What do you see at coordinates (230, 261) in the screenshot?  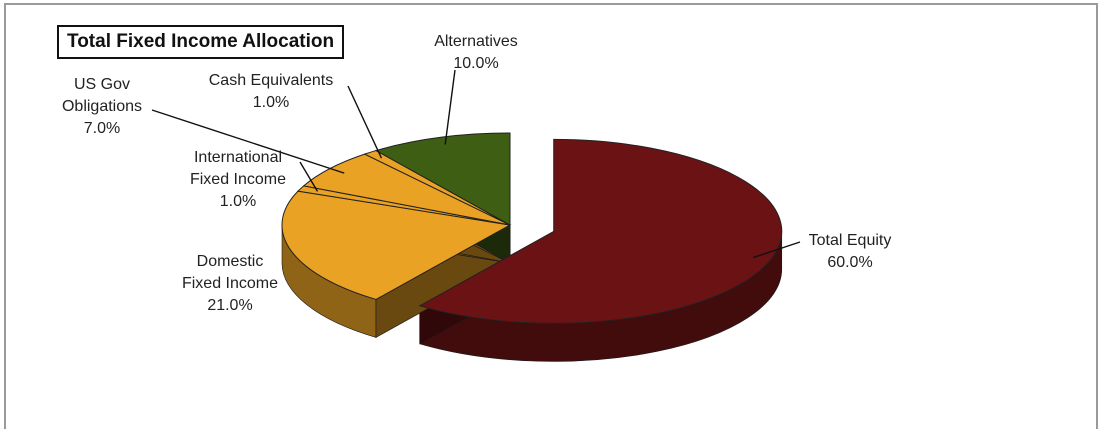 I see `slice-name: Domestic` at bounding box center [230, 261].